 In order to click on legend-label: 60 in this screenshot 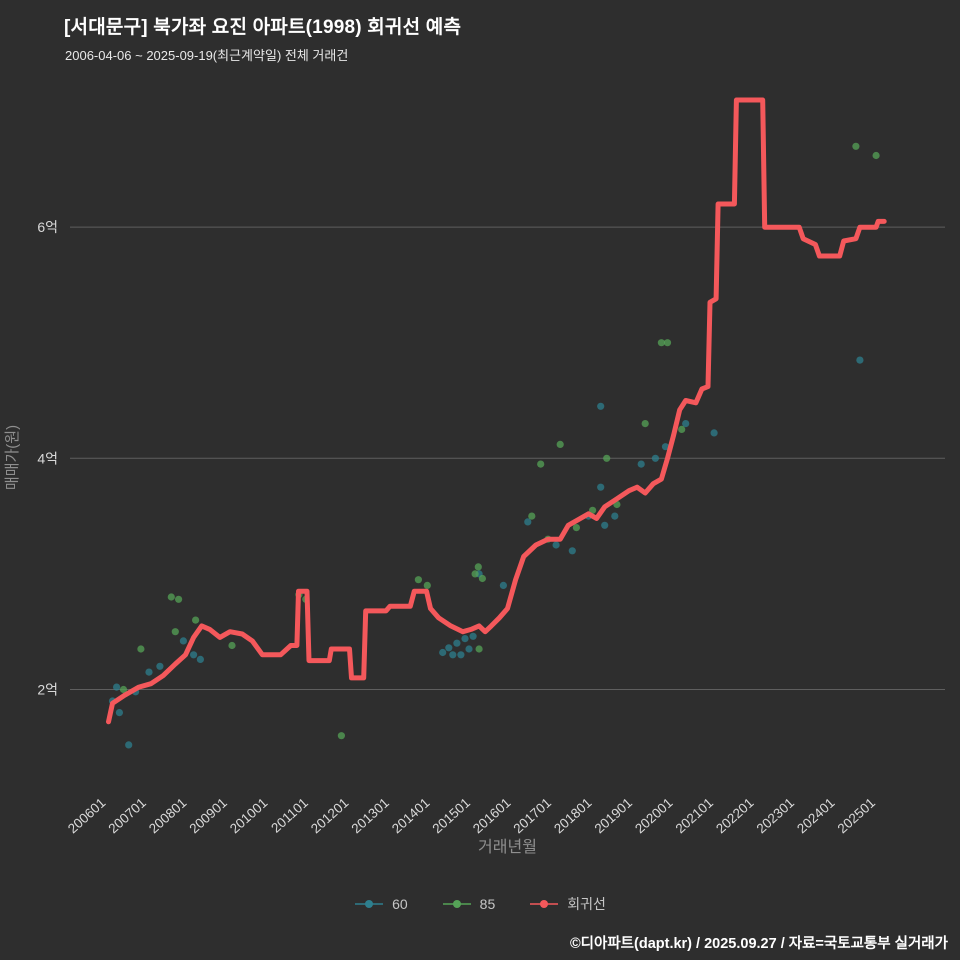, I will do `click(400, 904)`.